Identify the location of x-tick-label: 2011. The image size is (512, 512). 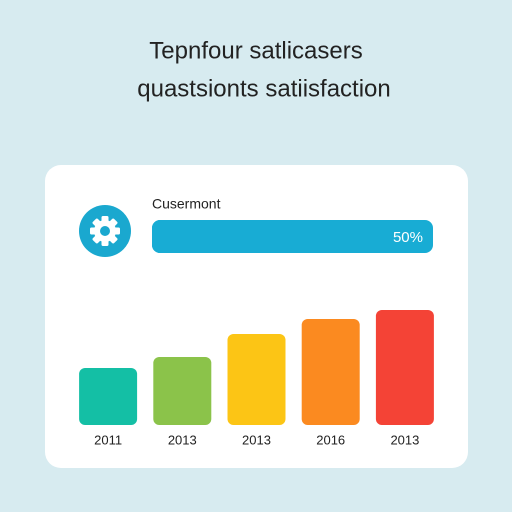
(108, 439).